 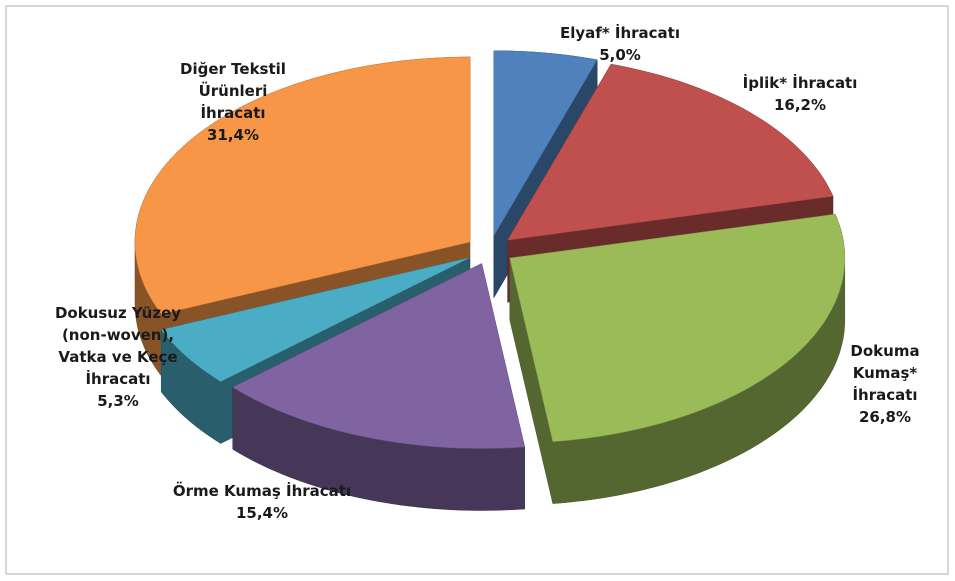 I want to click on slice-label: Dokuma Kumaş* İhracatı, so click(x=885, y=373).